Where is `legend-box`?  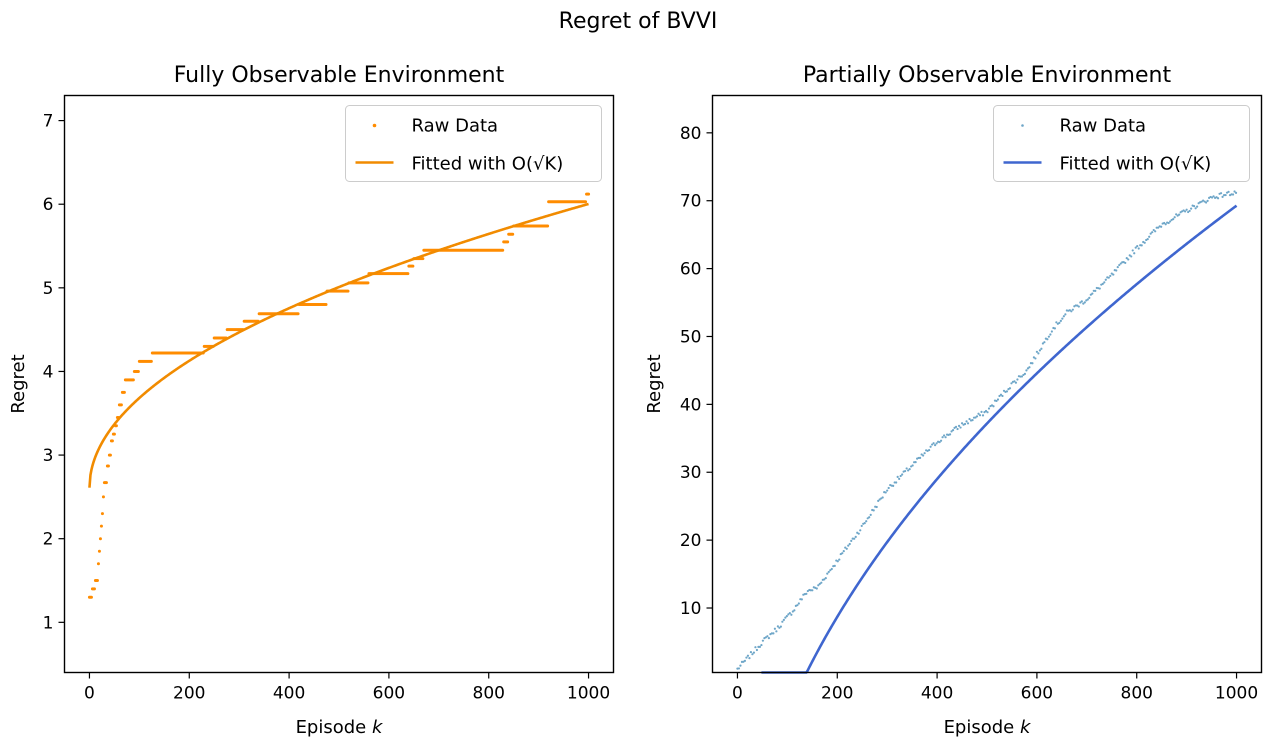
legend-box is located at coordinates (1121, 143).